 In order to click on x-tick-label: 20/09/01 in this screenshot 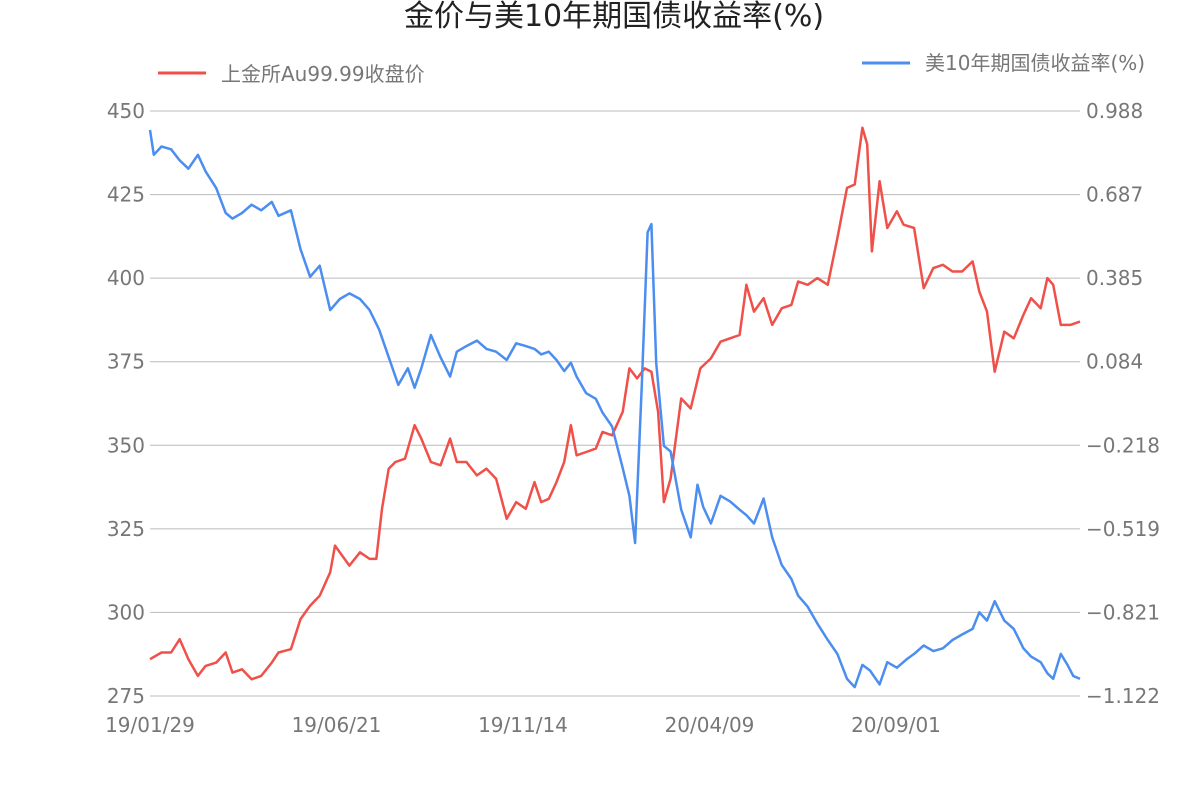, I will do `click(896, 725)`.